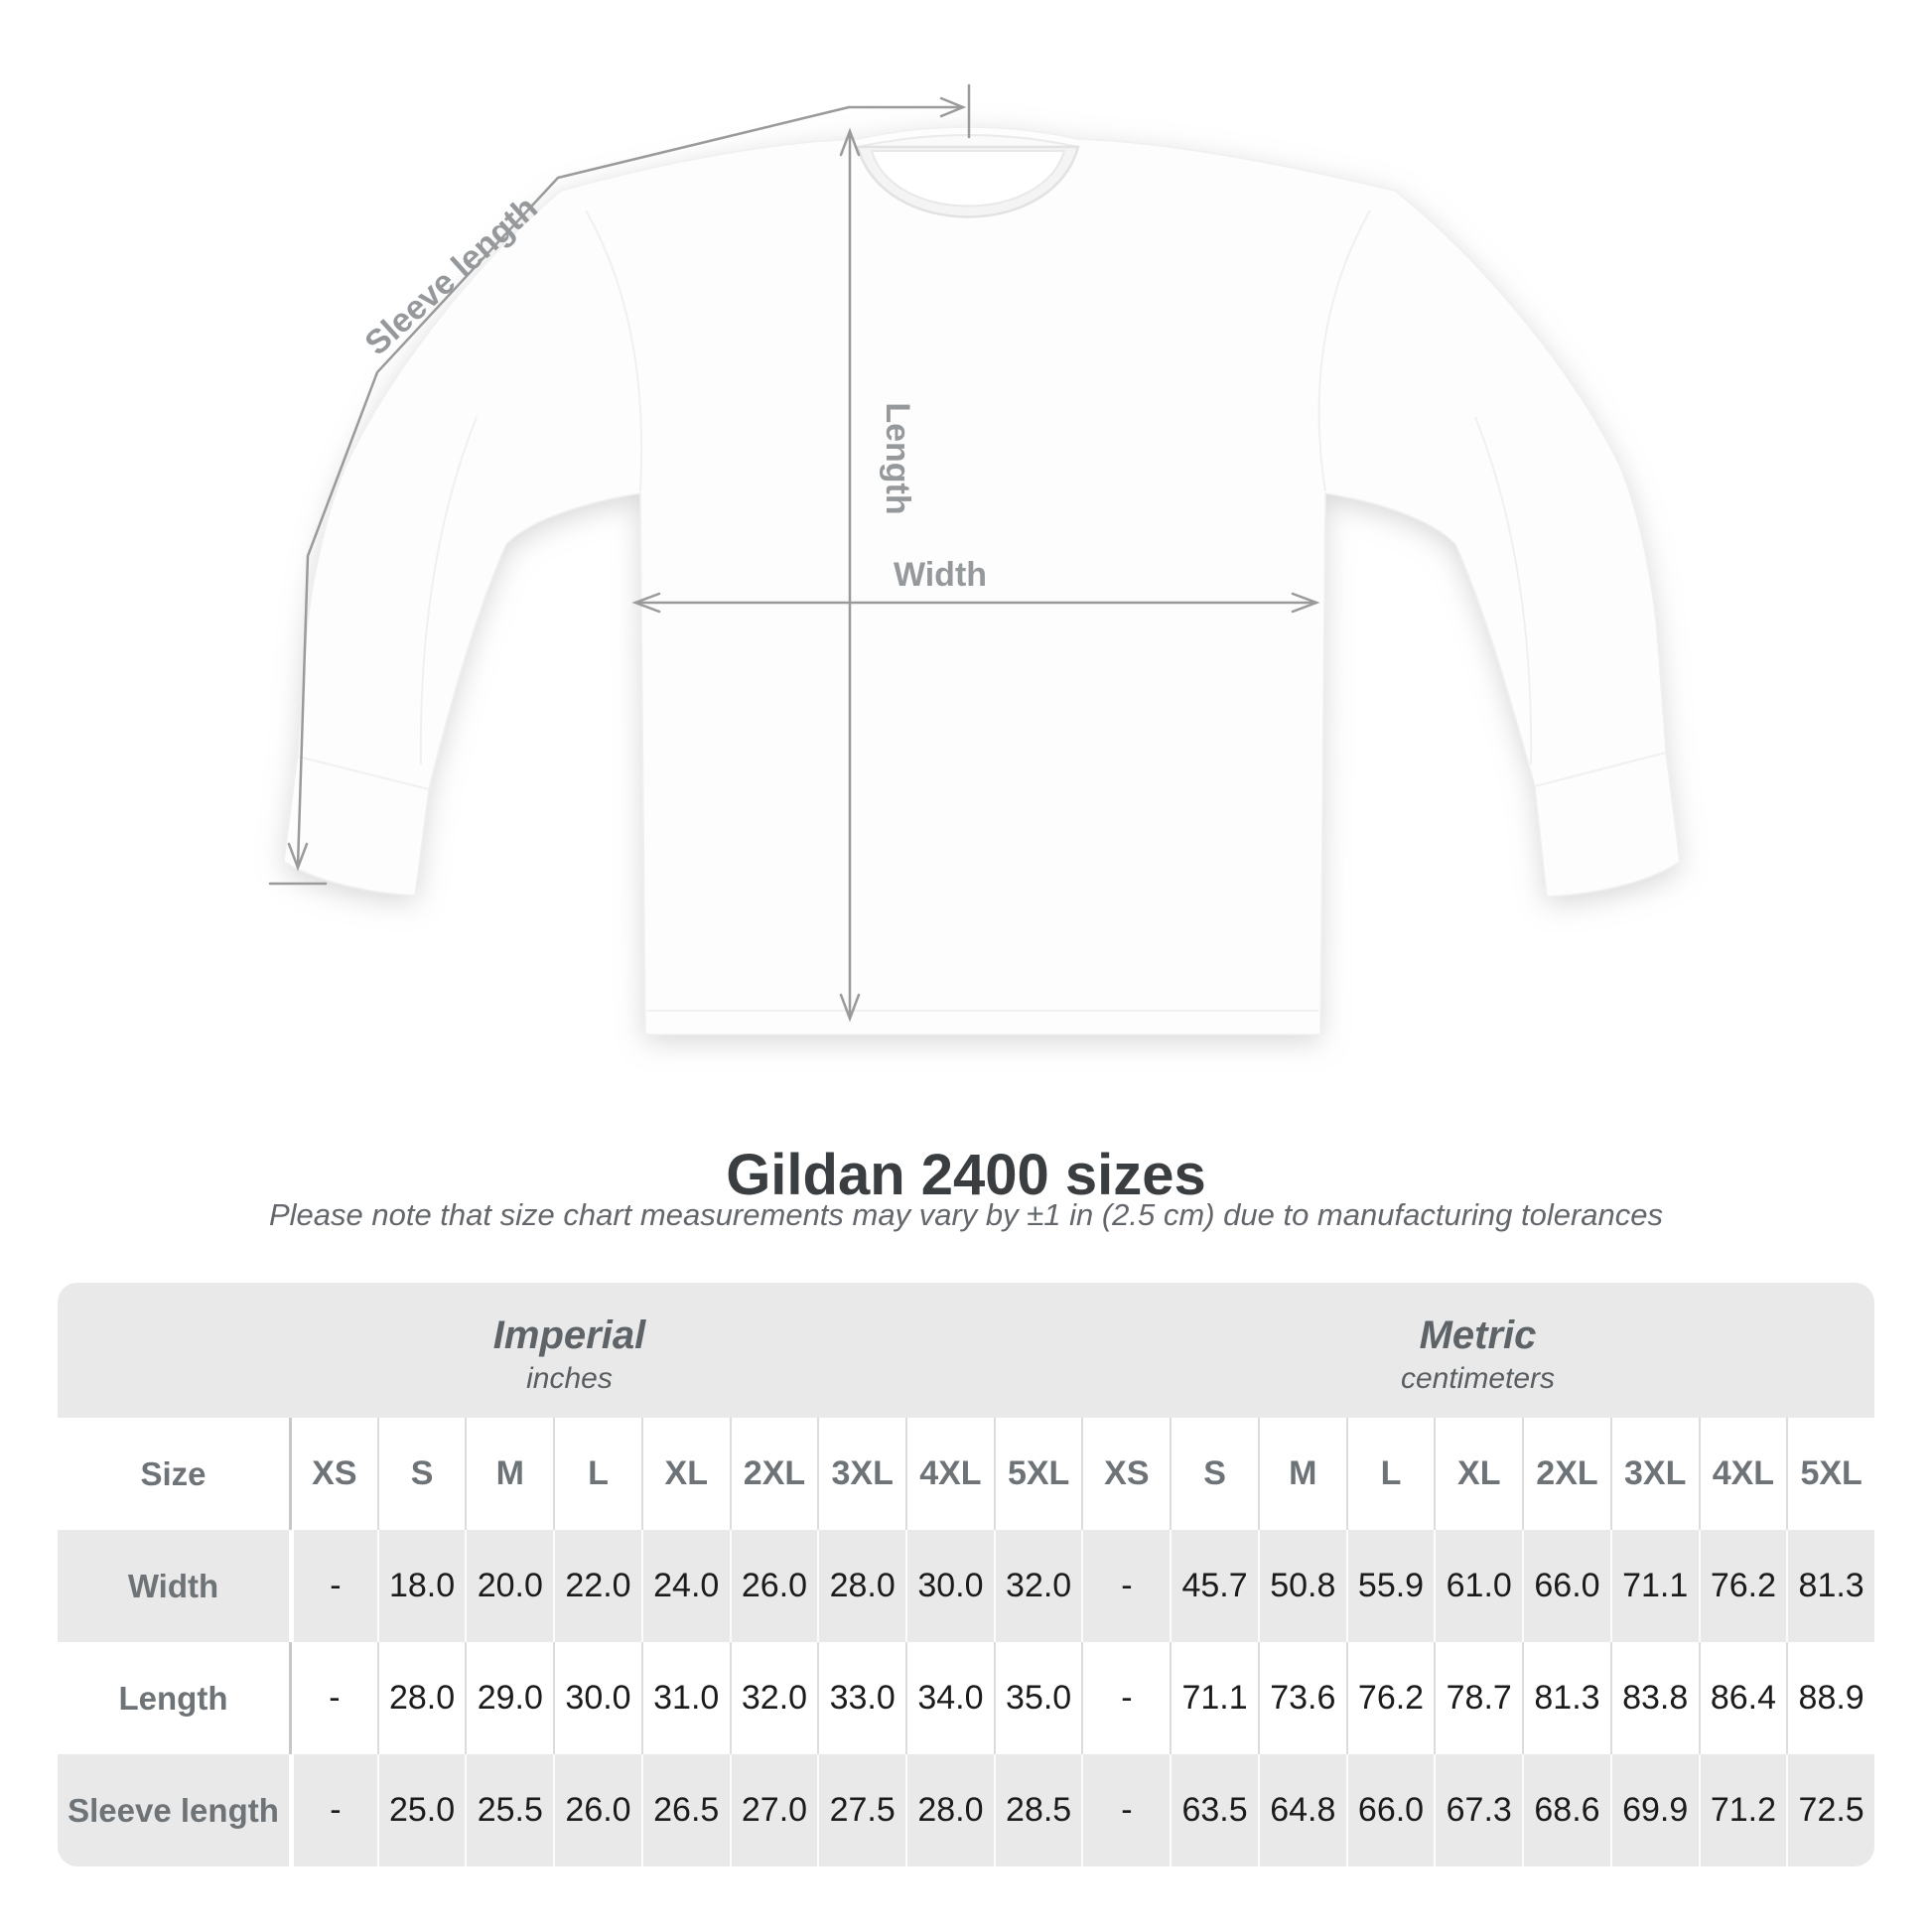 Image resolution: width=1932 pixels, height=1932 pixels. What do you see at coordinates (569, 1379) in the screenshot?
I see `imperial-section-unit: inches` at bounding box center [569, 1379].